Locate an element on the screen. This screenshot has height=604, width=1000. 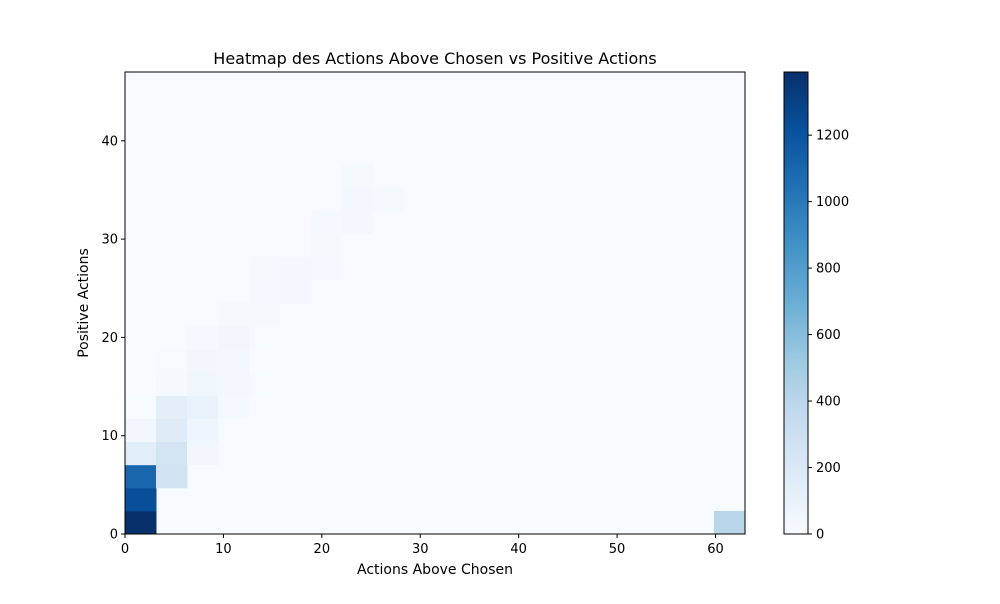
y-axis-label: Positive Actions is located at coordinates (84, 303).